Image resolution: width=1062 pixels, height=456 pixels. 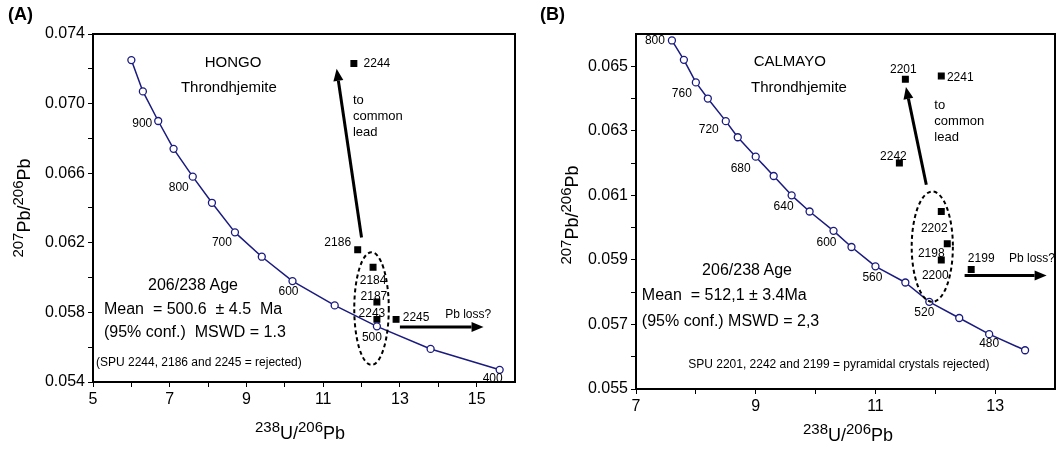 I want to click on annotation: 720, so click(x=709, y=129).